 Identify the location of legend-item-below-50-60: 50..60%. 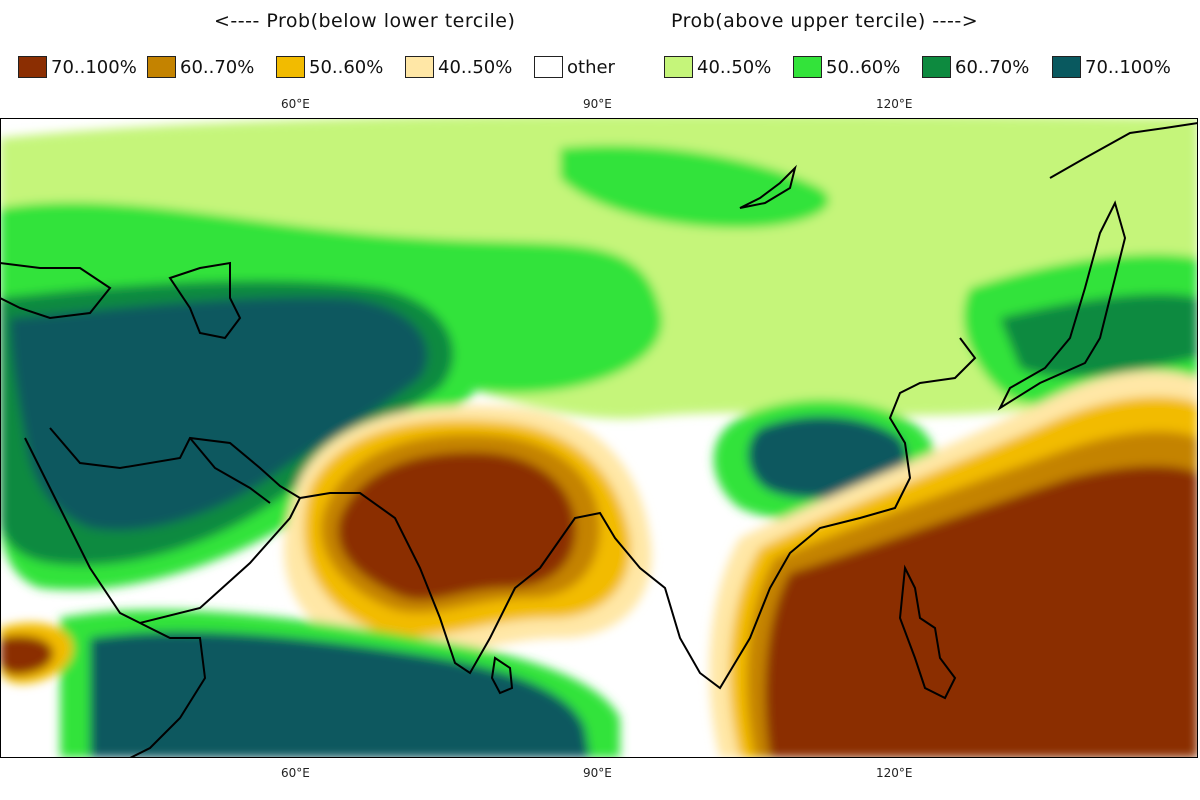
(329, 67).